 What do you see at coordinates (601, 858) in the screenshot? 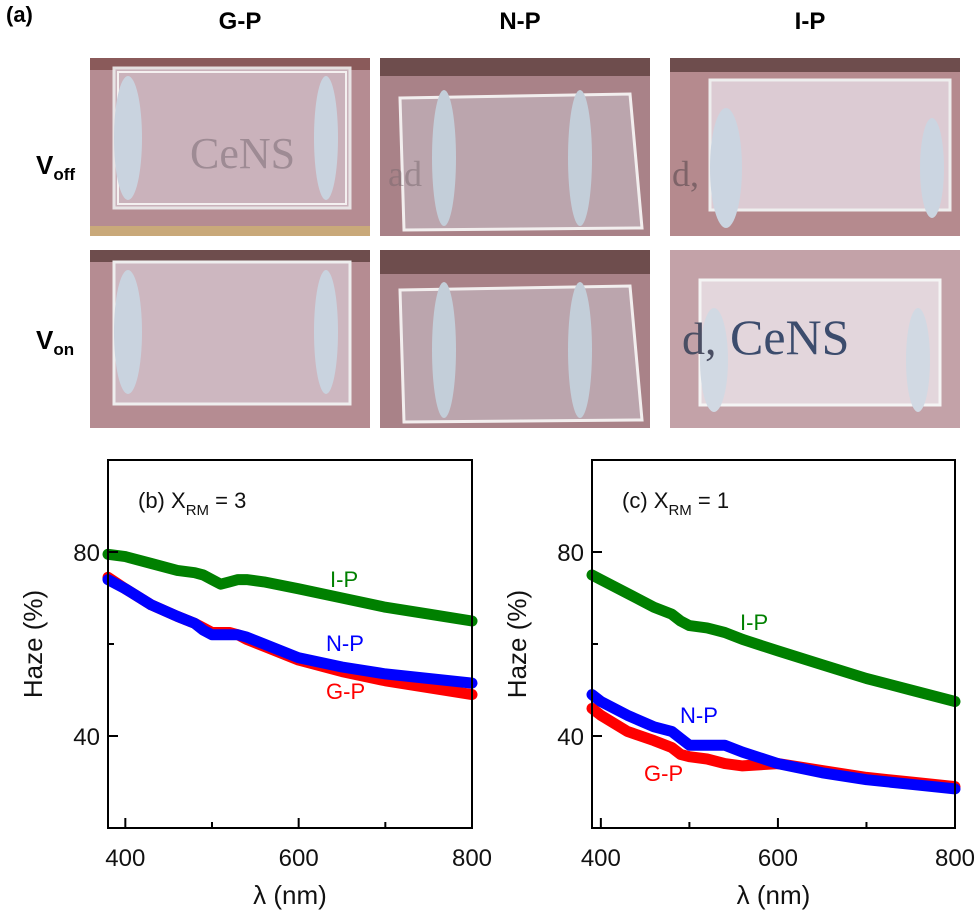
I see `x-tick-label-400-c: 400` at bounding box center [601, 858].